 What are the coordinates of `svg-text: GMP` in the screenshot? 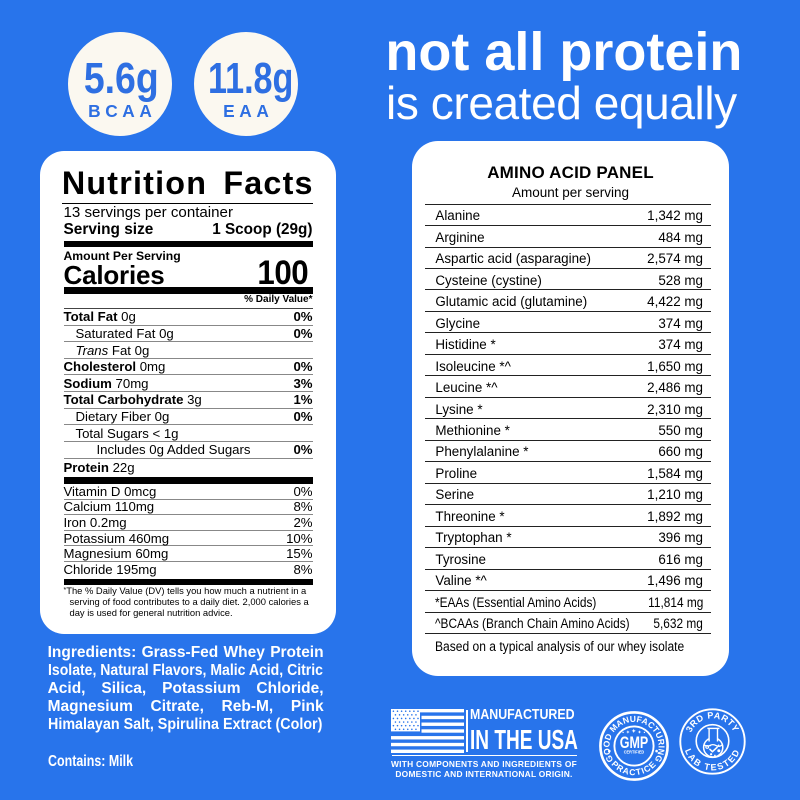 It's located at (634, 743).